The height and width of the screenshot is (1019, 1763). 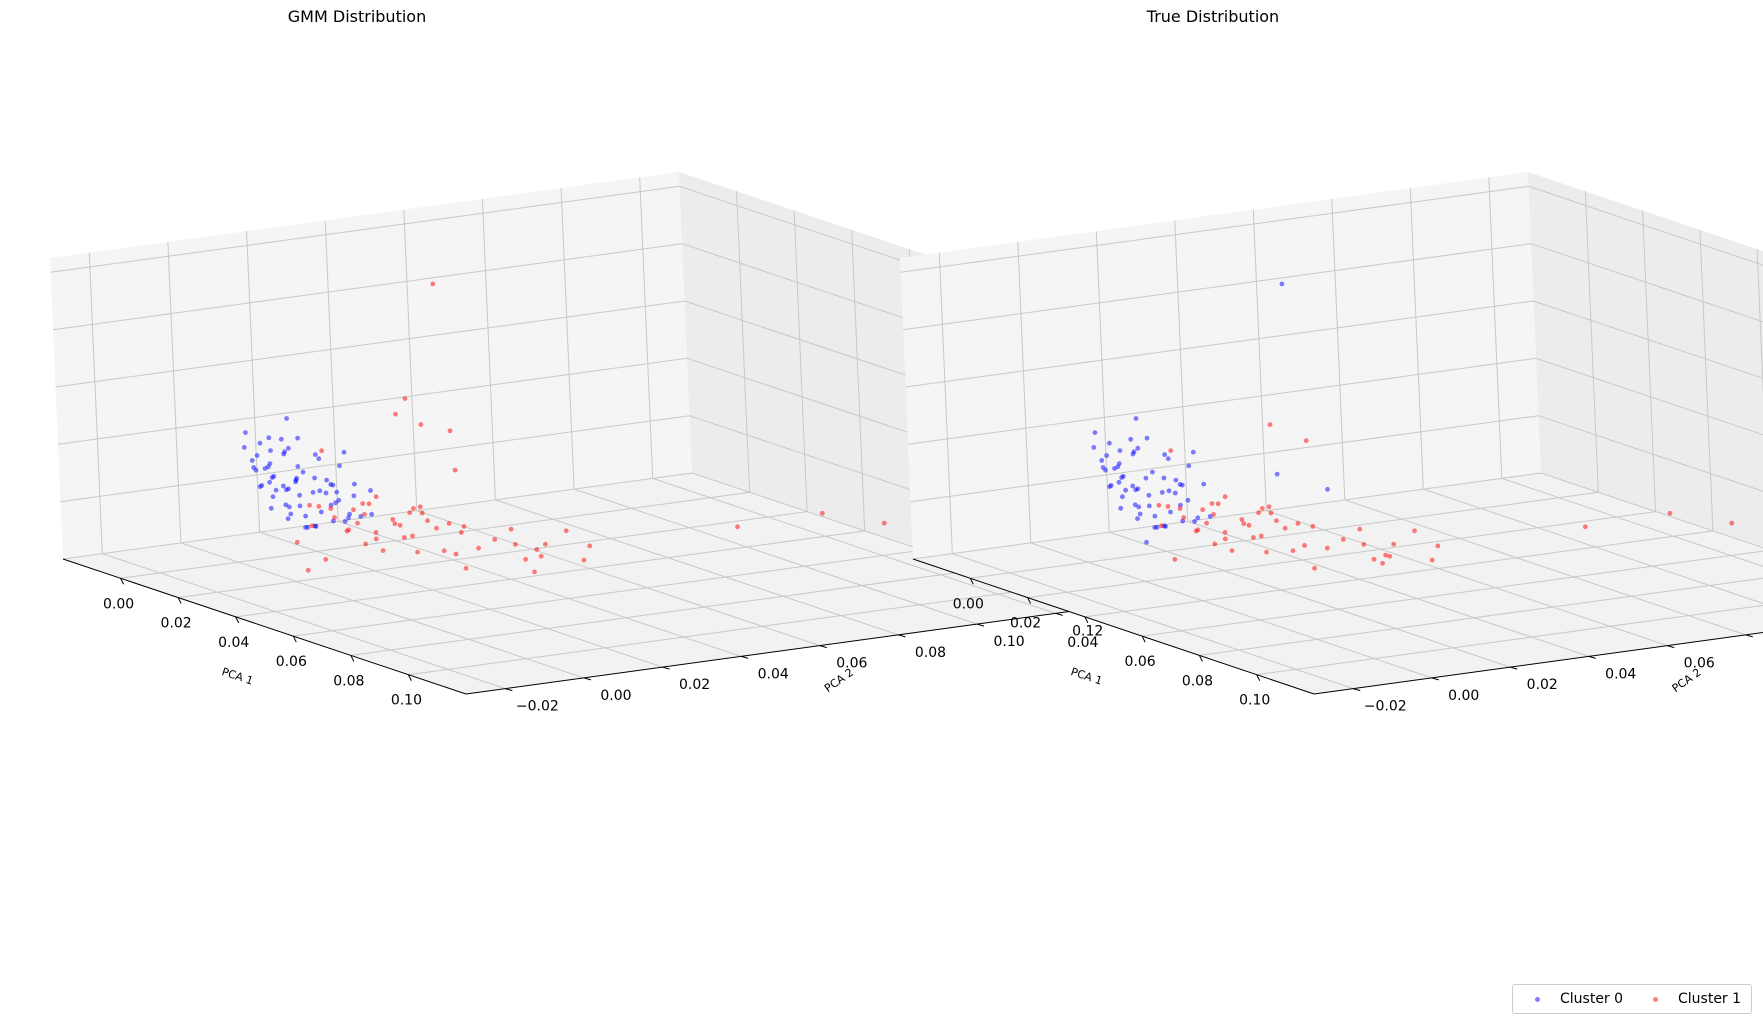 What do you see at coordinates (1538, 663) in the screenshot?
I see `y-axis-line` at bounding box center [1538, 663].